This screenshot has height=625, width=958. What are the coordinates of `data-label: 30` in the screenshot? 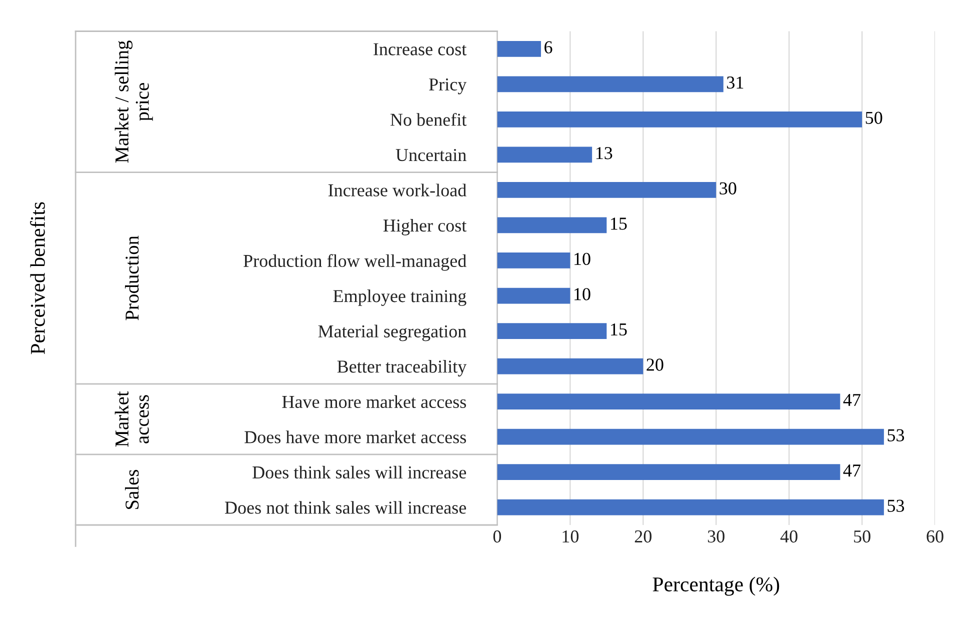 It's located at (728, 188).